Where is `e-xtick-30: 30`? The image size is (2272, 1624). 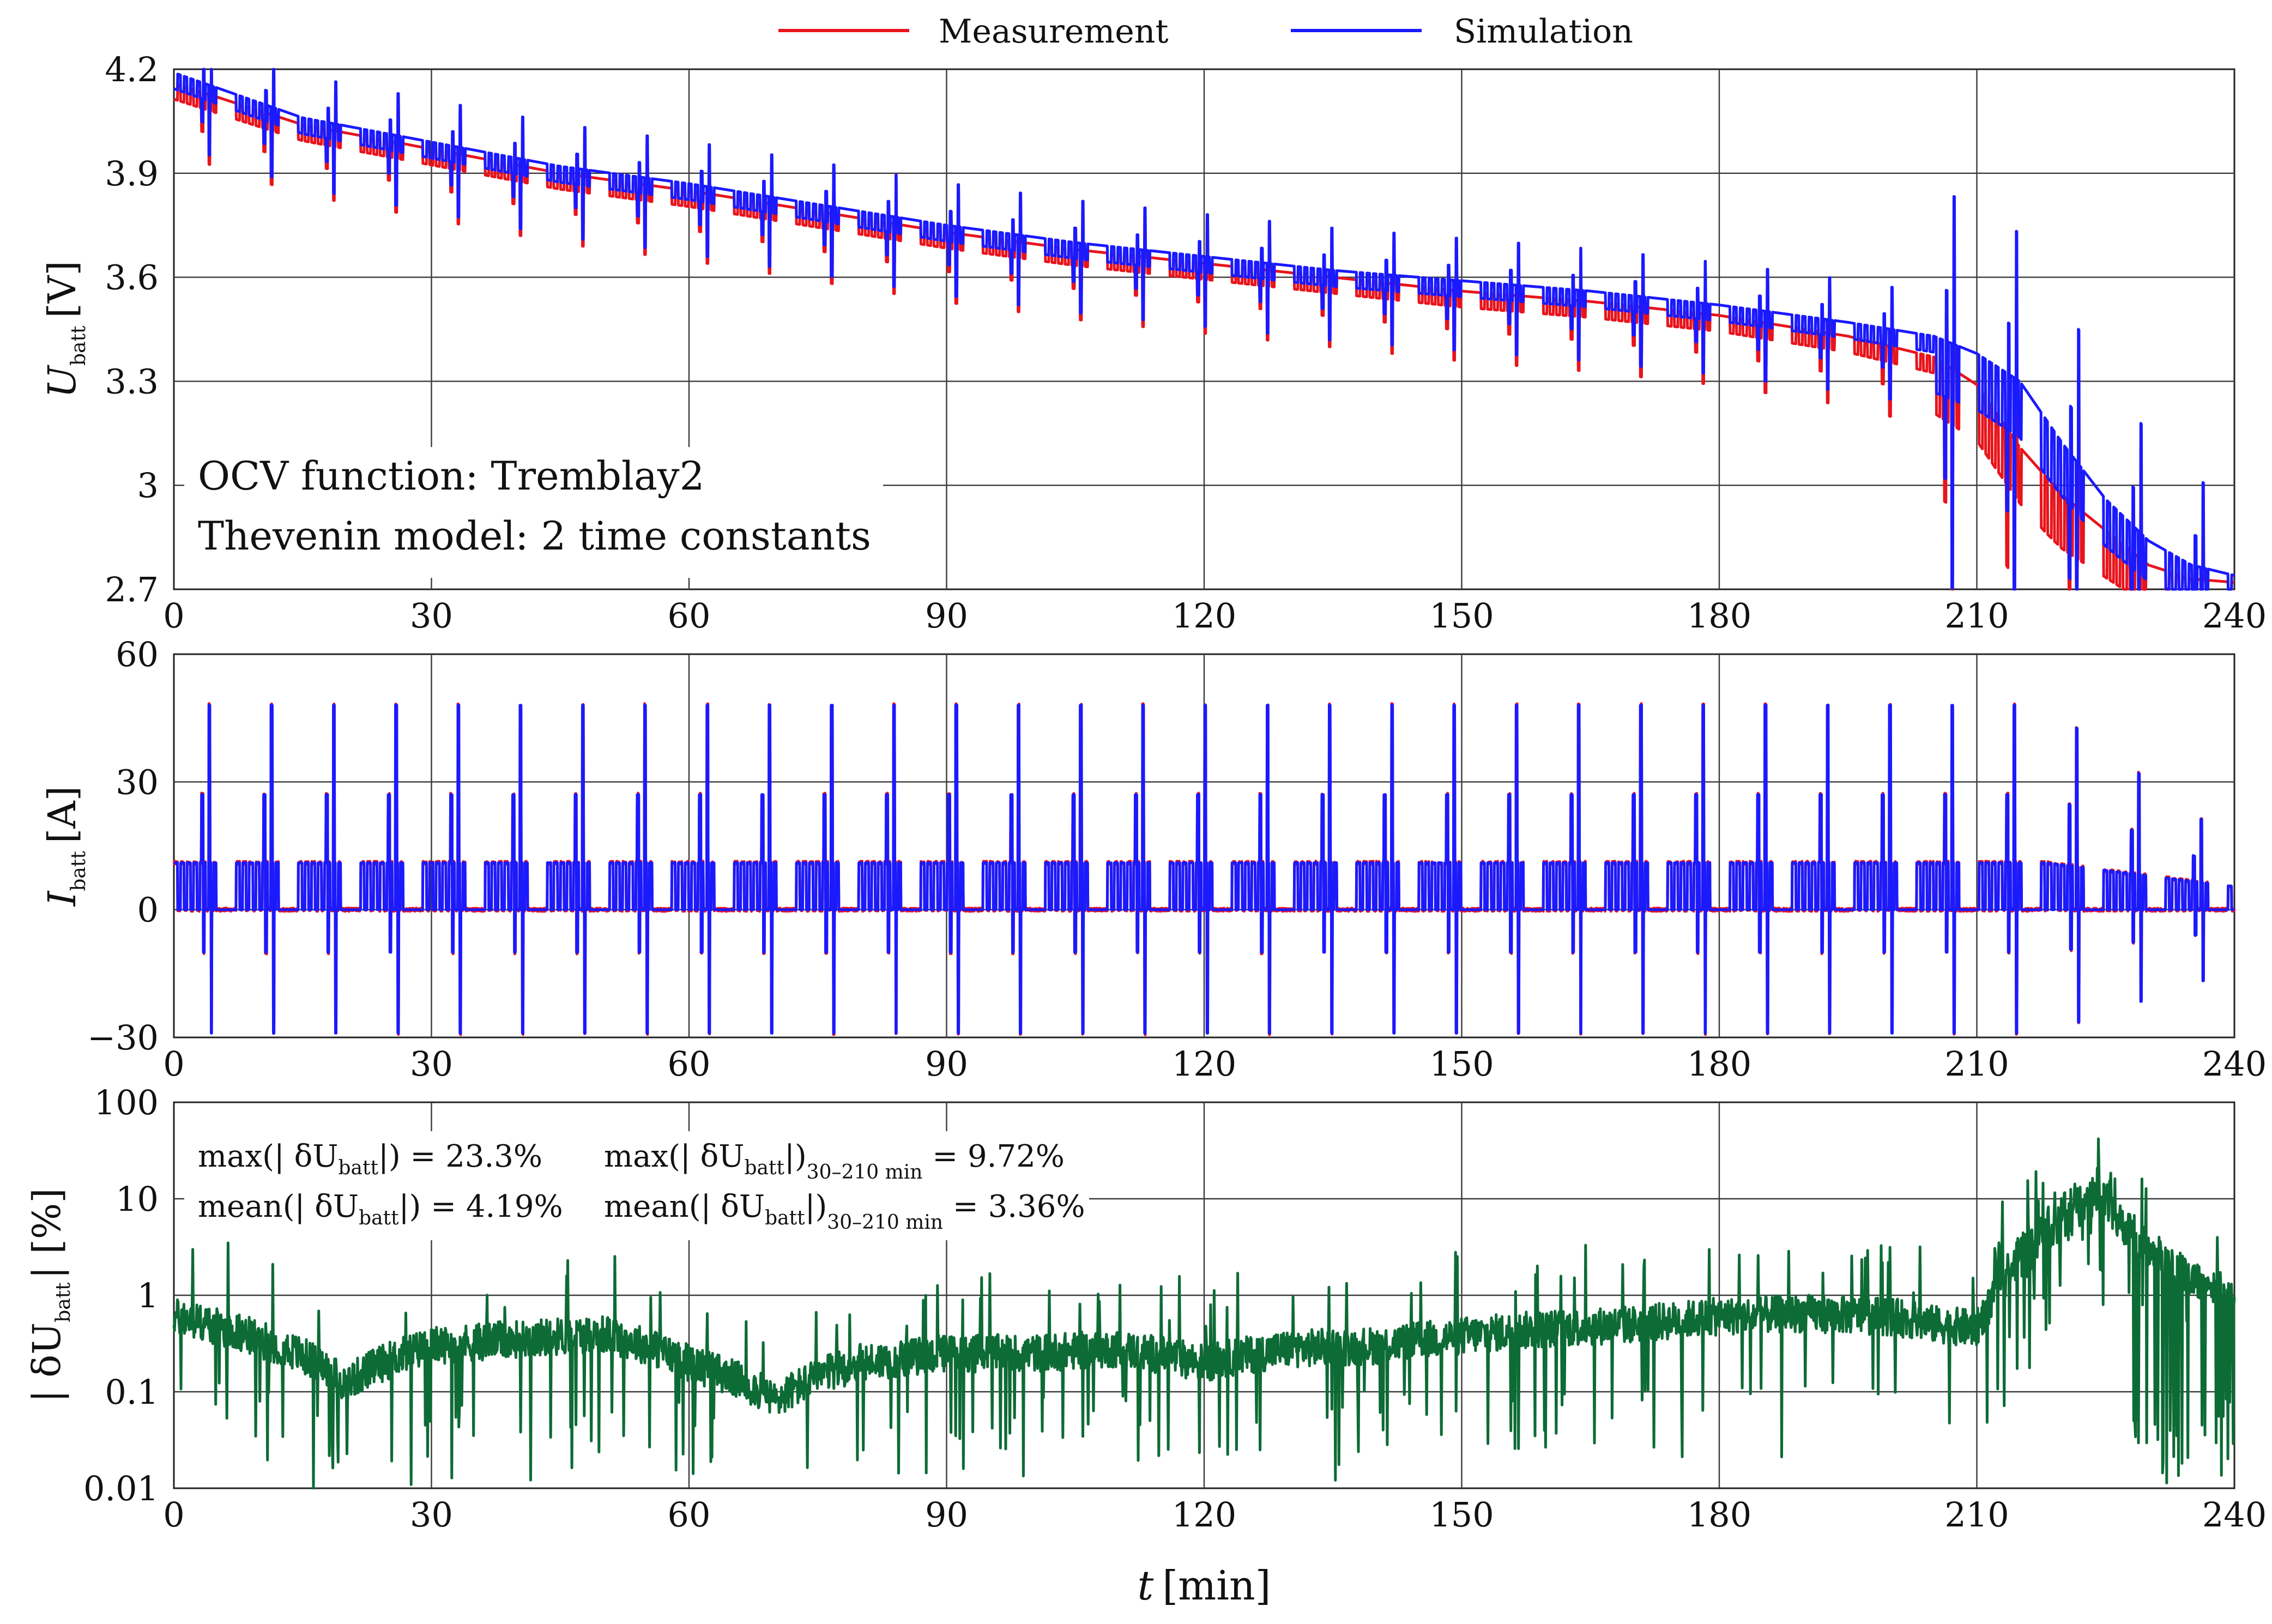 e-xtick-30: 30 is located at coordinates (431, 1515).